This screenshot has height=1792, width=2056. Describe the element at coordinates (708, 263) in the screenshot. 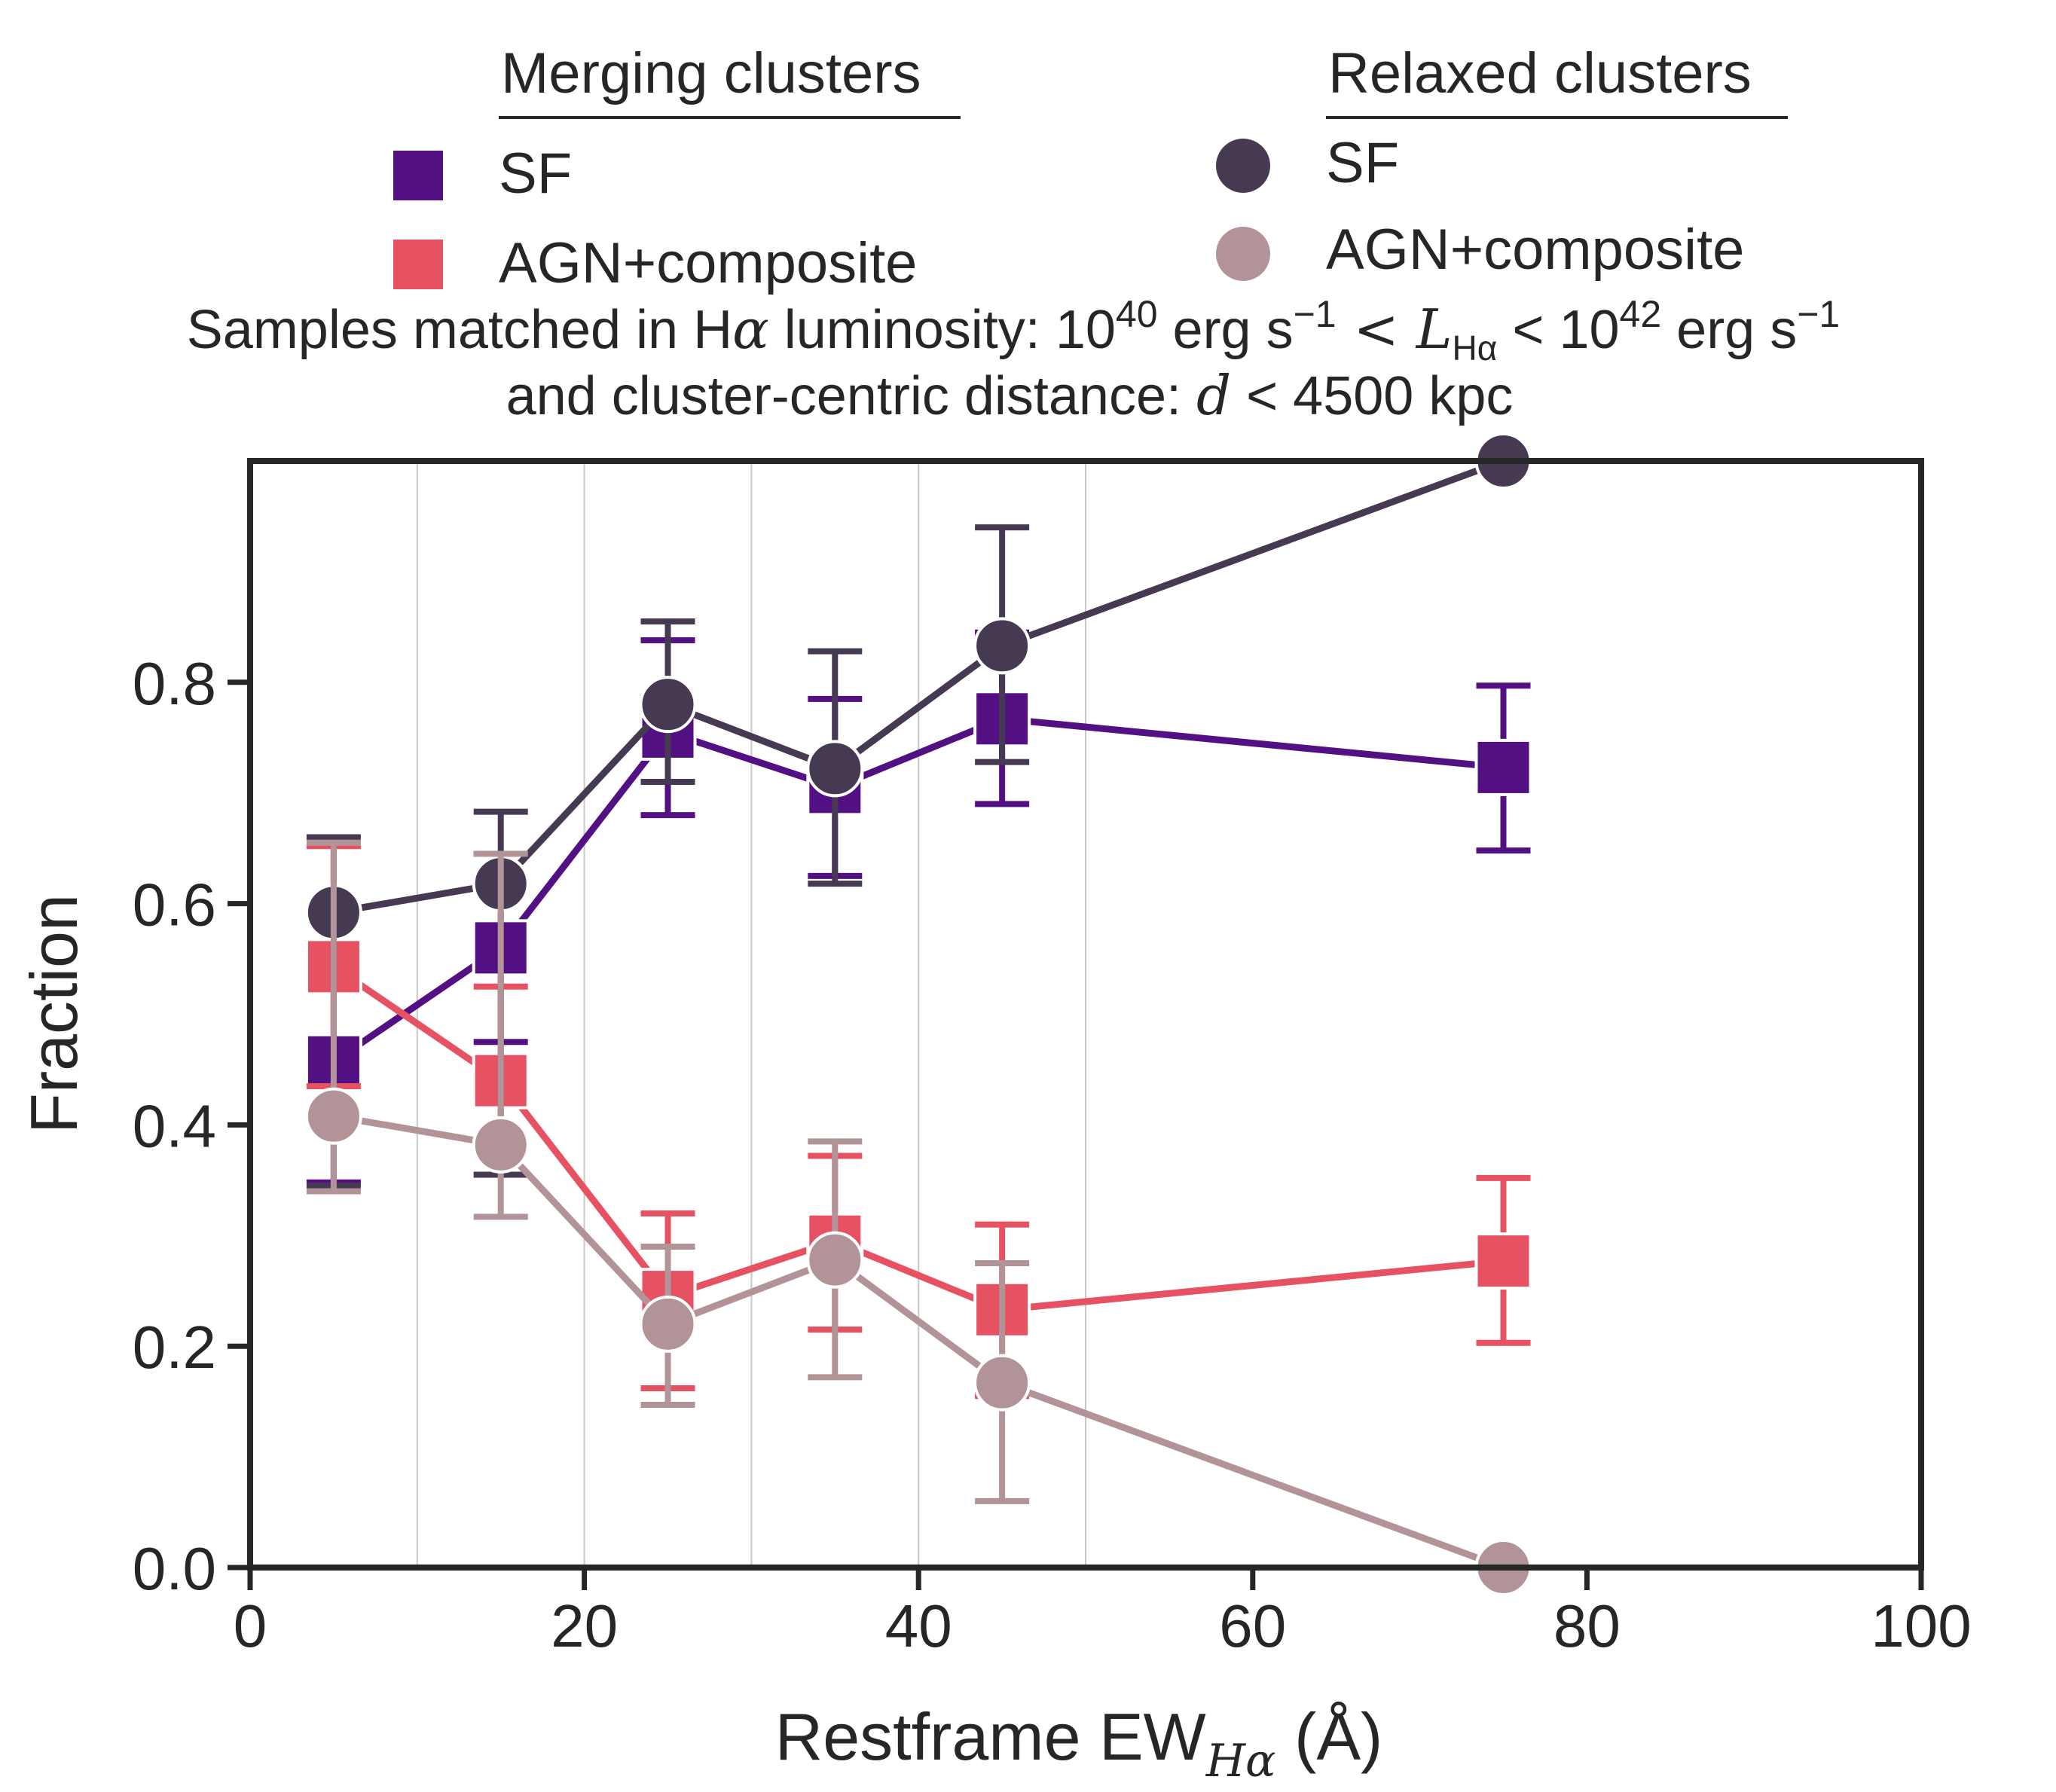

I see `legend-merging-agn-label: AGN+composite` at that location.